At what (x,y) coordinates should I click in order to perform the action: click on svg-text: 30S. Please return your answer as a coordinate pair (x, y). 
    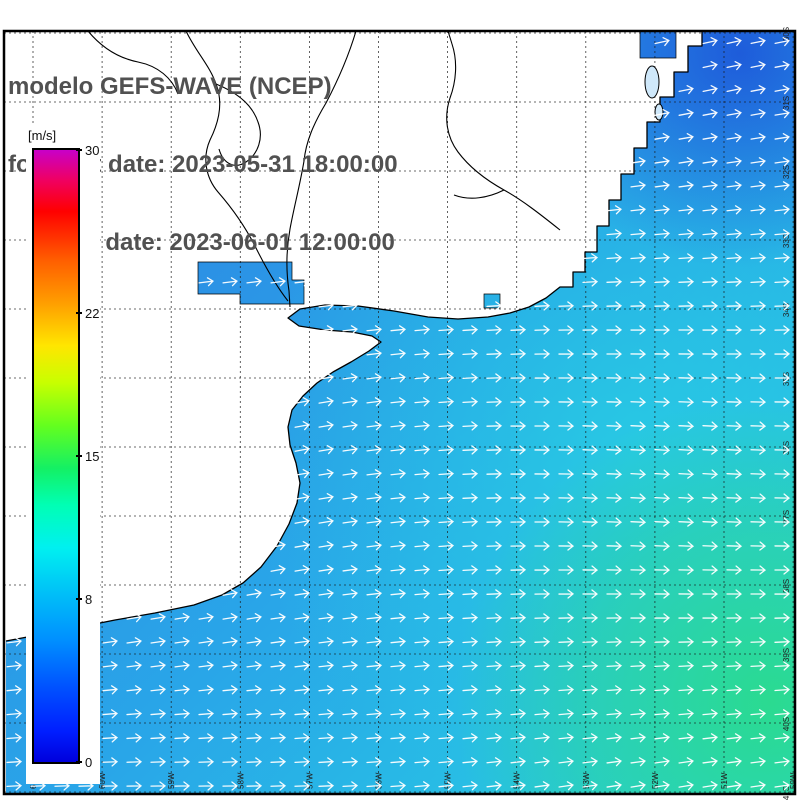
    Looking at the image, I should click on (786, 34).